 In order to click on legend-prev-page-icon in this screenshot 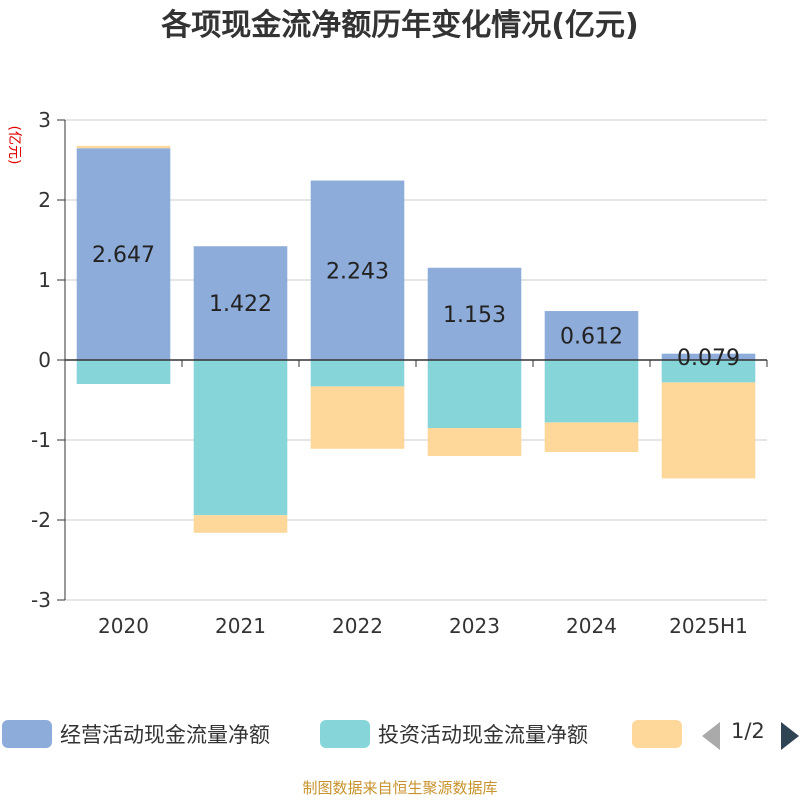, I will do `click(711, 736)`.